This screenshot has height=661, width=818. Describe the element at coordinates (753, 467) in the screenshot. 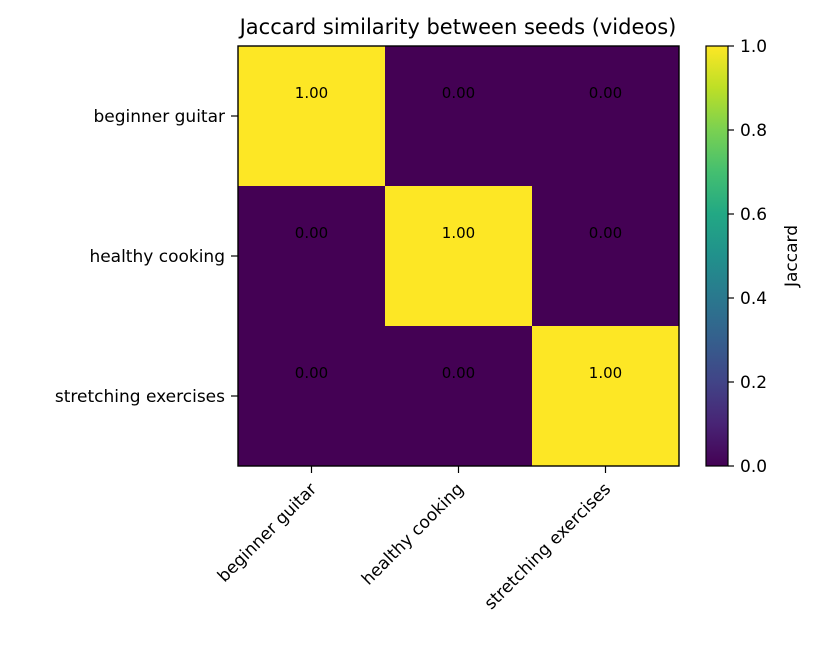

I see `colorbar-tick-label-0: 0.0` at that location.